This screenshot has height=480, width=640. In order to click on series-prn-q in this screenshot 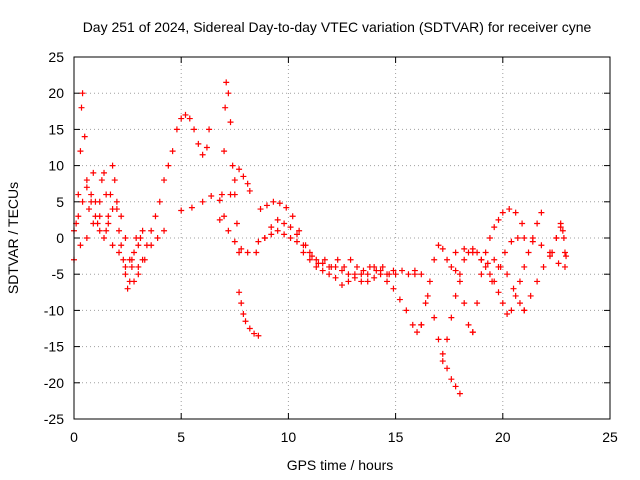, I will do `click(544, 267)`.